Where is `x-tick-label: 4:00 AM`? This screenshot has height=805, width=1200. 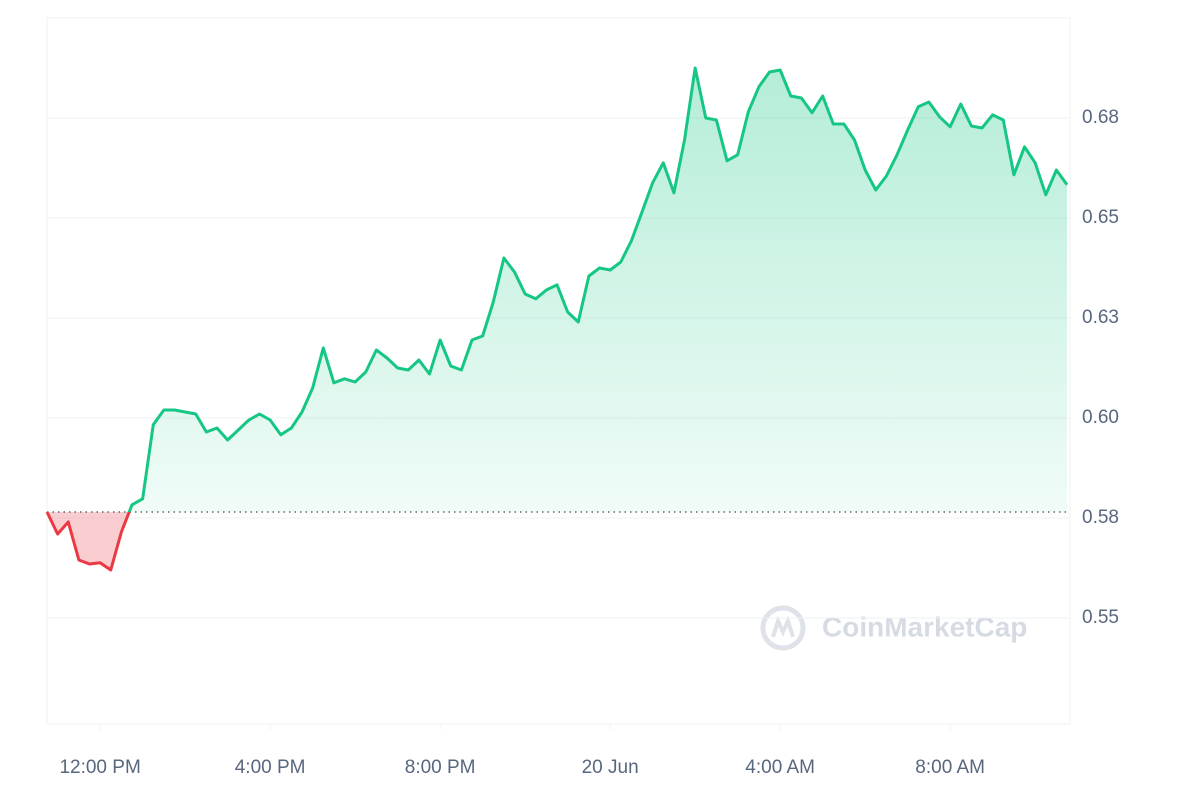
x-tick-label: 4:00 AM is located at coordinates (780, 767).